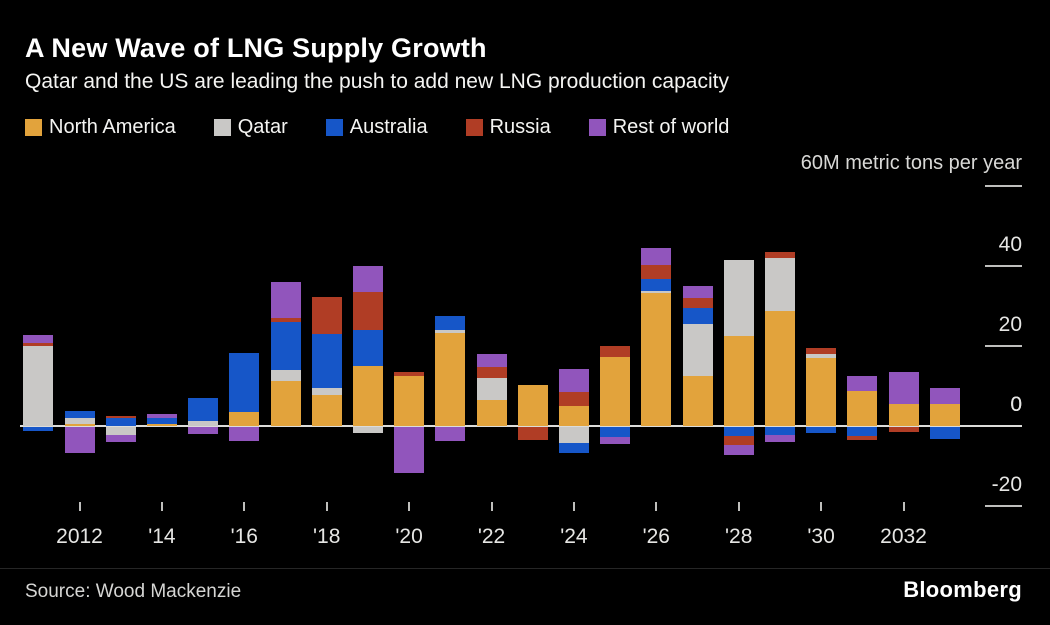  I want to click on y-axis-label: 20, so click(1010, 324).